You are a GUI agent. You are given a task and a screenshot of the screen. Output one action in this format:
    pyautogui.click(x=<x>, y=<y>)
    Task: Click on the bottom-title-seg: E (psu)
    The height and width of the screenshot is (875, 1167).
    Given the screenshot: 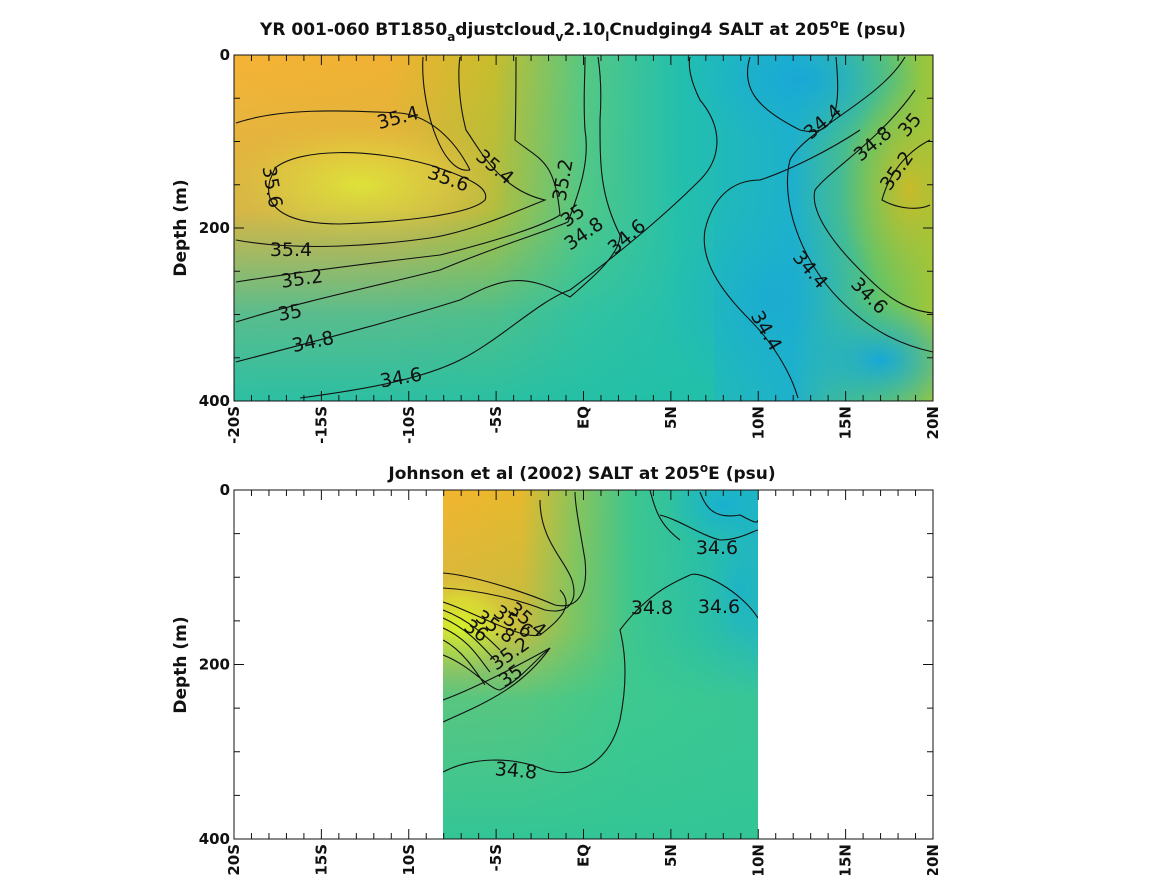 What is the action you would take?
    pyautogui.click(x=741, y=474)
    